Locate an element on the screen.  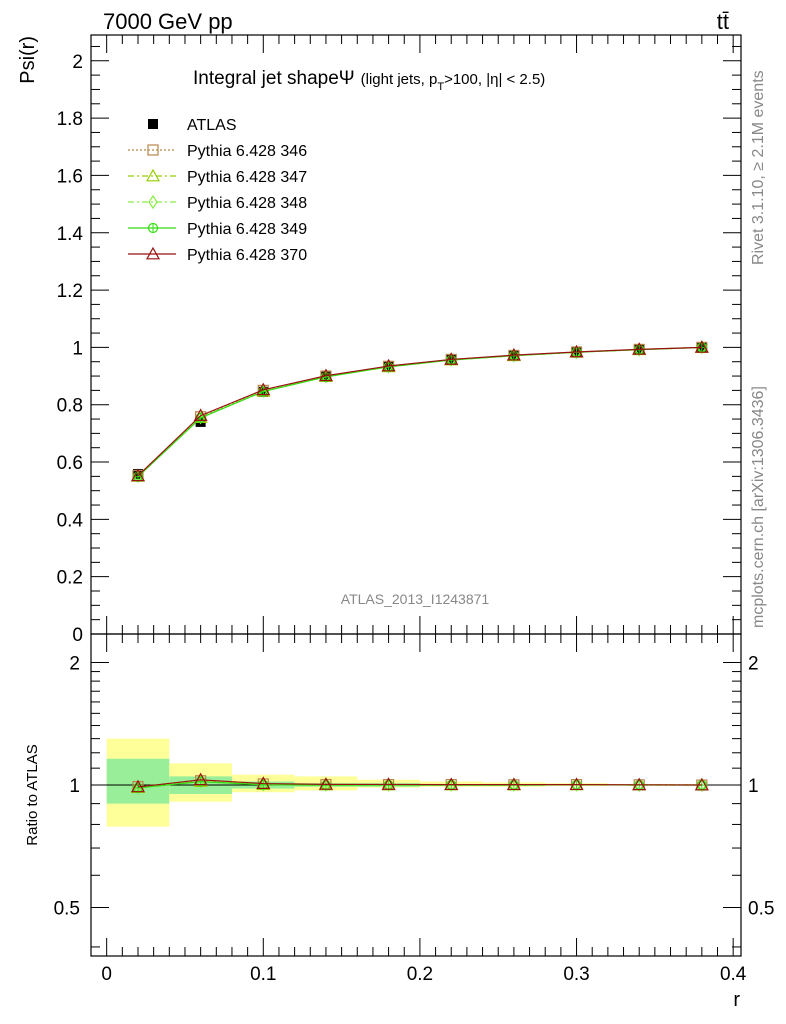
x-tick-label: 0.4 is located at coordinates (733, 974).